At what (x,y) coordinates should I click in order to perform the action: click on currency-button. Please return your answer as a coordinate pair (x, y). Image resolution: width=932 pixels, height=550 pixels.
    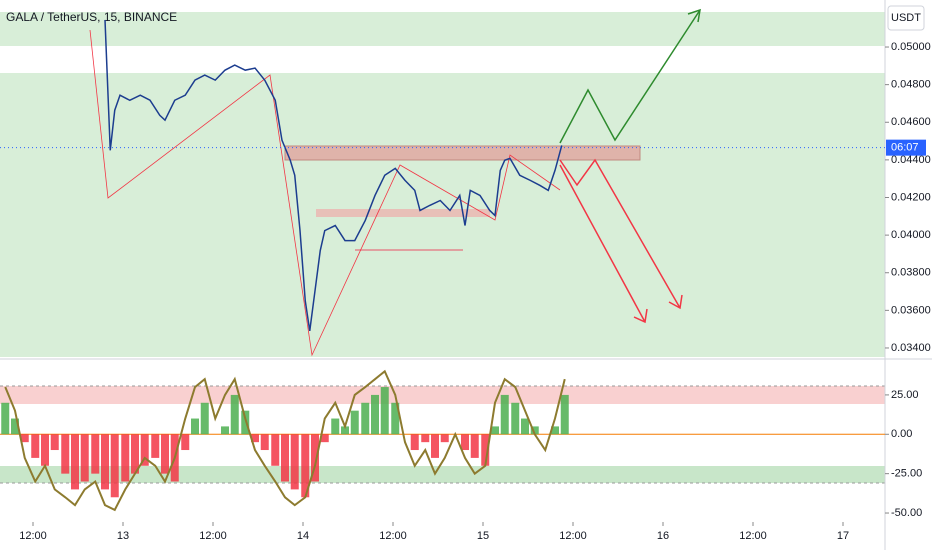
    Looking at the image, I should click on (906, 18).